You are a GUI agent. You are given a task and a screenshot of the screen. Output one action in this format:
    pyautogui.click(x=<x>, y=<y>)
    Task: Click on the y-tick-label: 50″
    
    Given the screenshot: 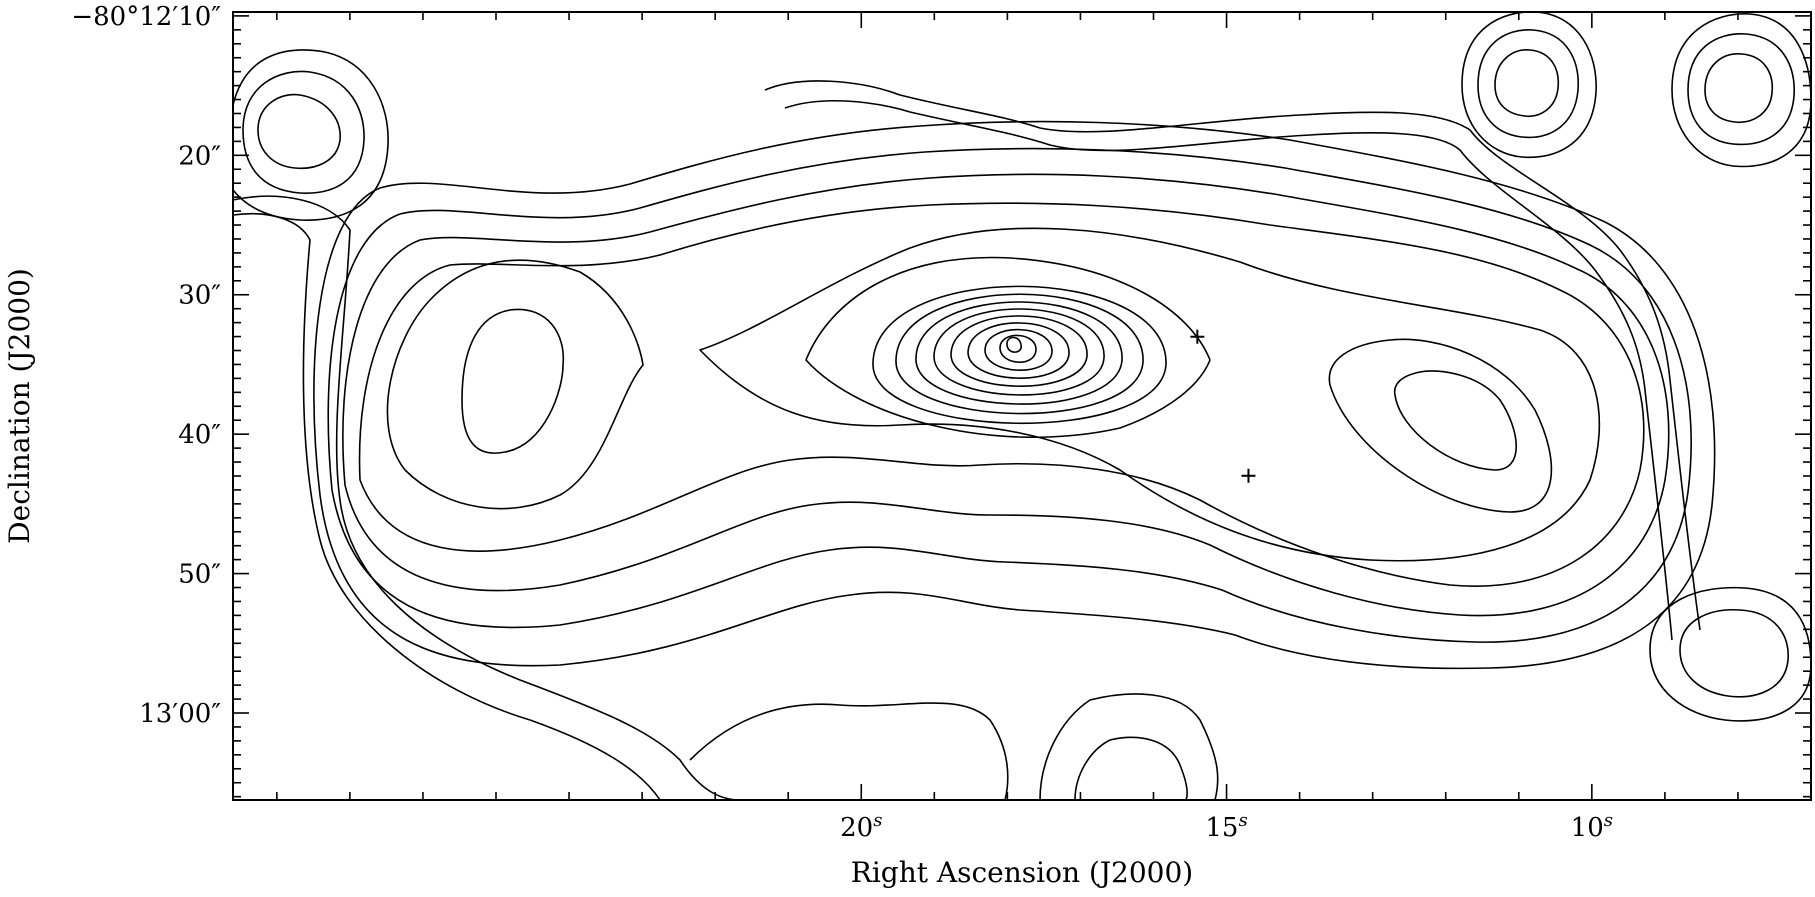 What is the action you would take?
    pyautogui.click(x=199, y=575)
    